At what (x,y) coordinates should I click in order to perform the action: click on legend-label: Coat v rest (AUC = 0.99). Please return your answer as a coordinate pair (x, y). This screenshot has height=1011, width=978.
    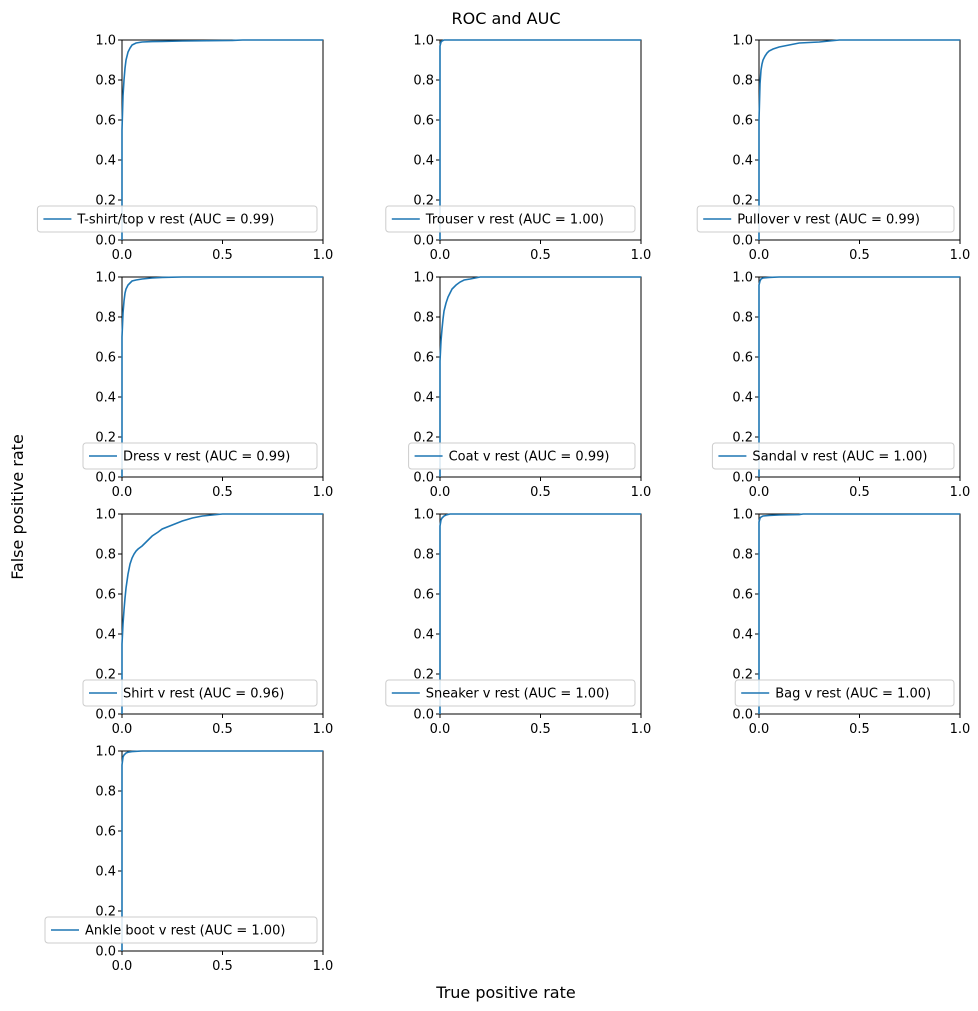
    Looking at the image, I should click on (529, 457).